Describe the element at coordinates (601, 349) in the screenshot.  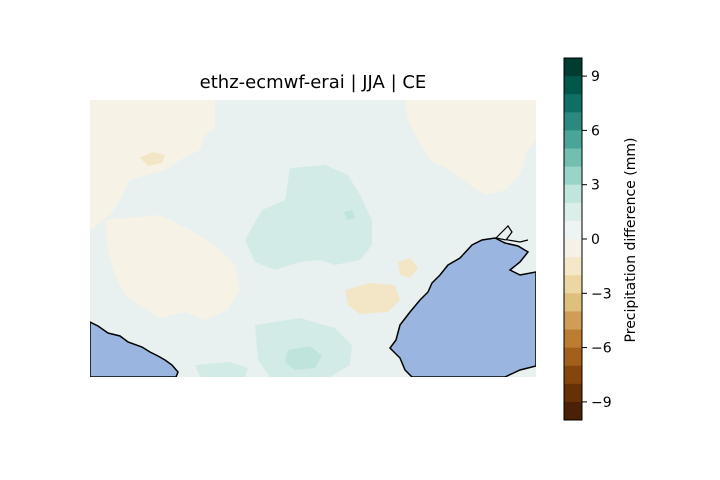
I see `colorbar-tick-label: −6` at that location.